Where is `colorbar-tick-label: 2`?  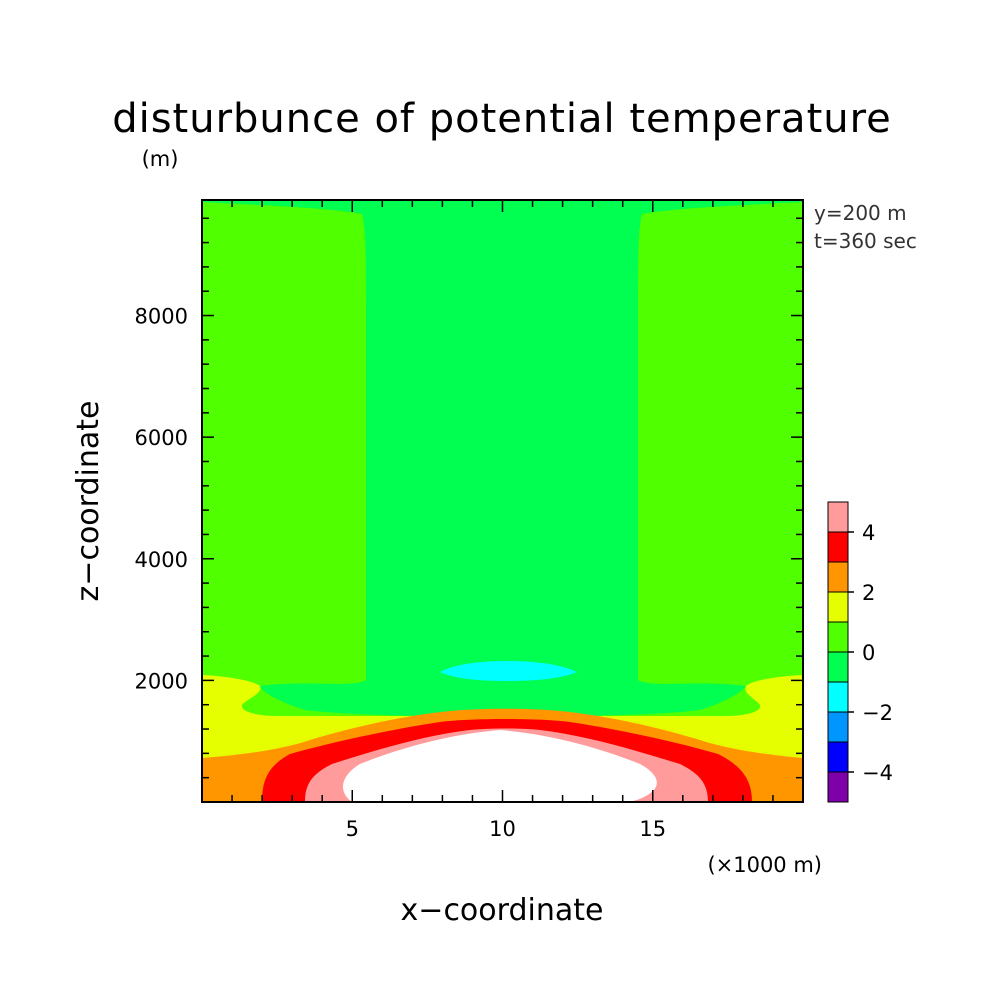 colorbar-tick-label: 2 is located at coordinates (868, 593).